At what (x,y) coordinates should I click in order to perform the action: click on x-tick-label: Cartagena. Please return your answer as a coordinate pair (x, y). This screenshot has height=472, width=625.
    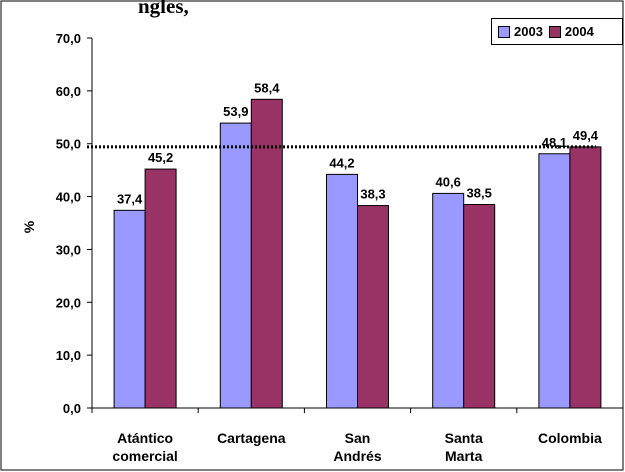
    Looking at the image, I should click on (251, 438).